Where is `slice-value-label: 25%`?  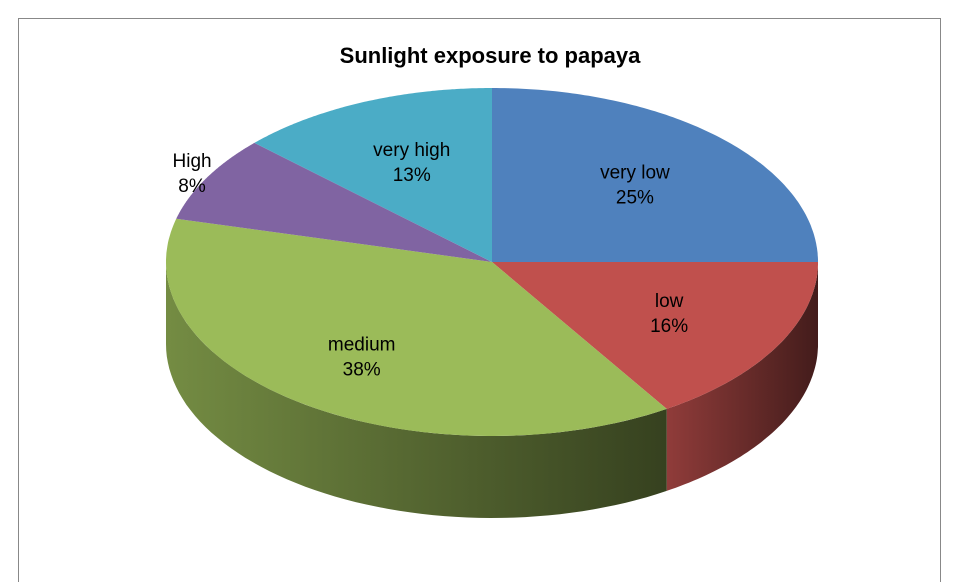
slice-value-label: 25% is located at coordinates (635, 198).